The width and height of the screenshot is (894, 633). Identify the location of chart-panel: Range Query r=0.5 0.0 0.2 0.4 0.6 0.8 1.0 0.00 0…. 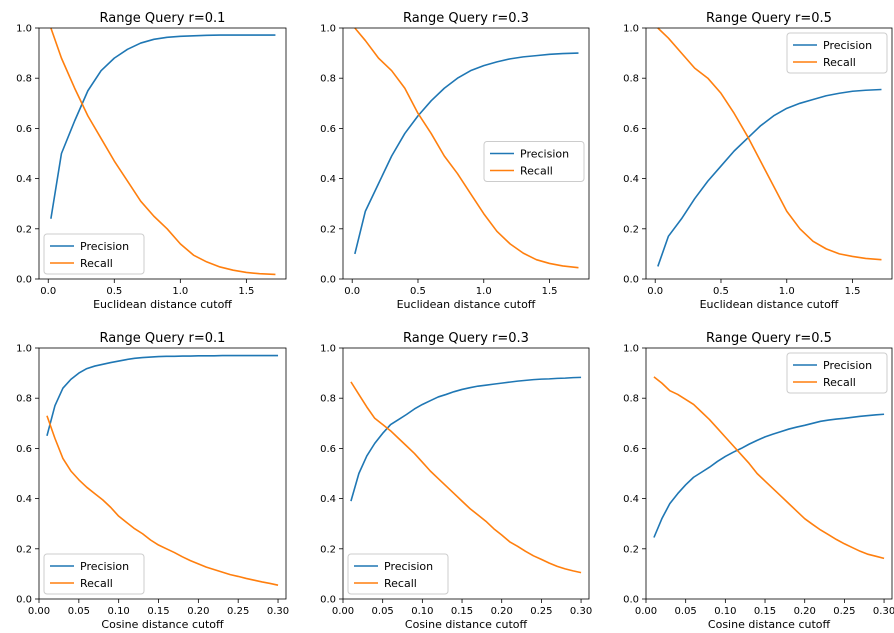
(758, 481).